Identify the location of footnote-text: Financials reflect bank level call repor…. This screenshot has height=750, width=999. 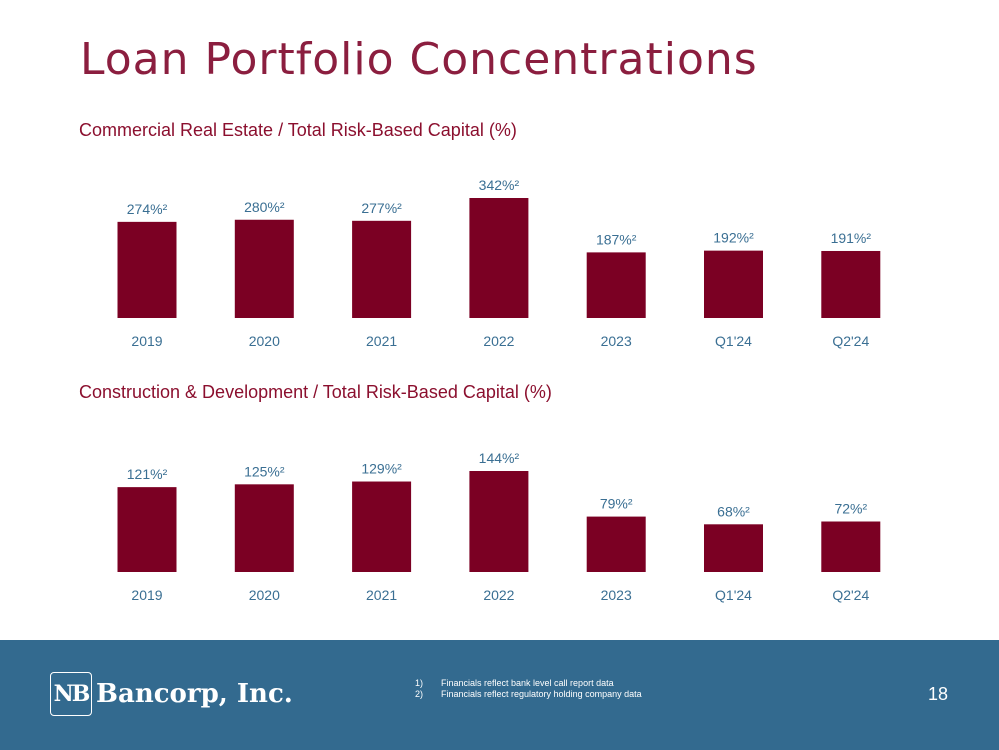
(527, 683).